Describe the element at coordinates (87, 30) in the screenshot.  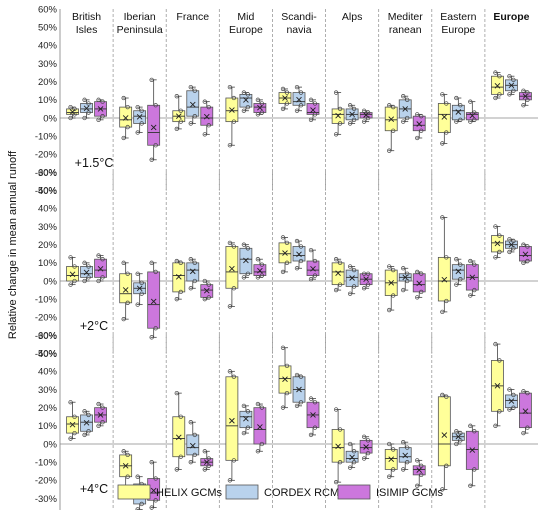
I see `region-label: Isles` at that location.